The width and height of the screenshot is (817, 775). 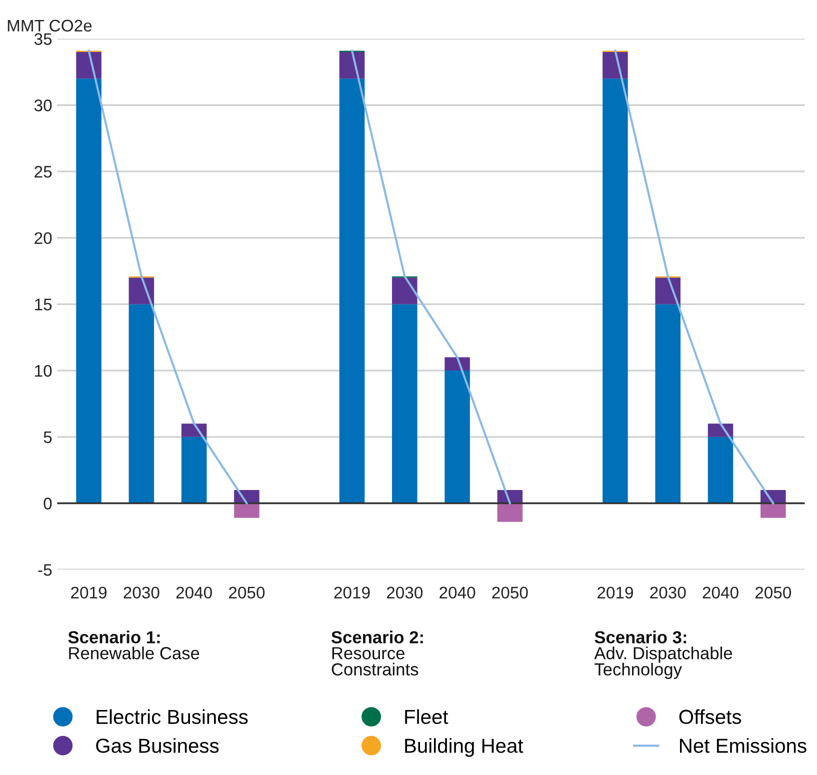 What do you see at coordinates (640, 637) in the screenshot?
I see `text: Scenario 3:` at bounding box center [640, 637].